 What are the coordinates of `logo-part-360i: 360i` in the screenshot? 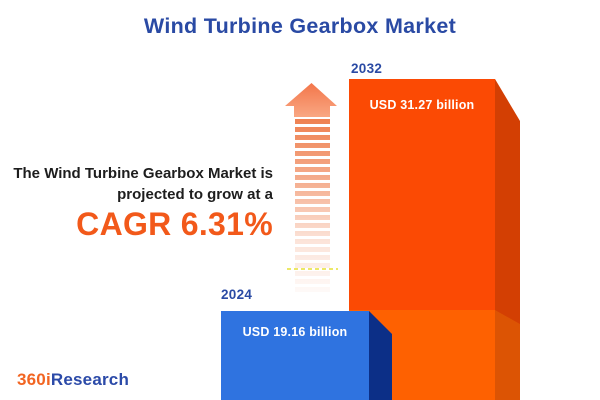 It's located at (34, 379).